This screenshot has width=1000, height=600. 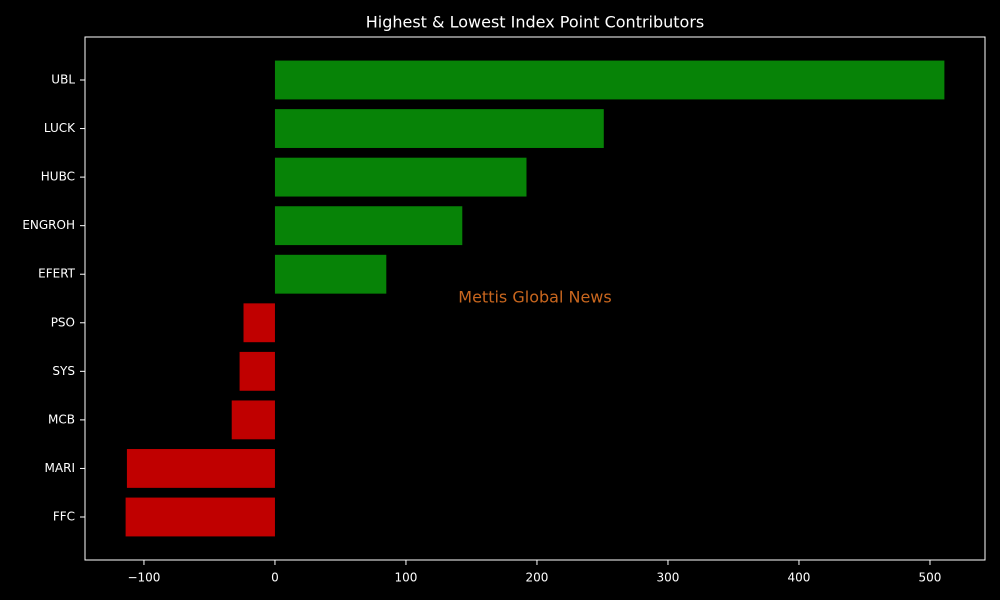 I want to click on x-tick-label: 0, so click(x=275, y=578).